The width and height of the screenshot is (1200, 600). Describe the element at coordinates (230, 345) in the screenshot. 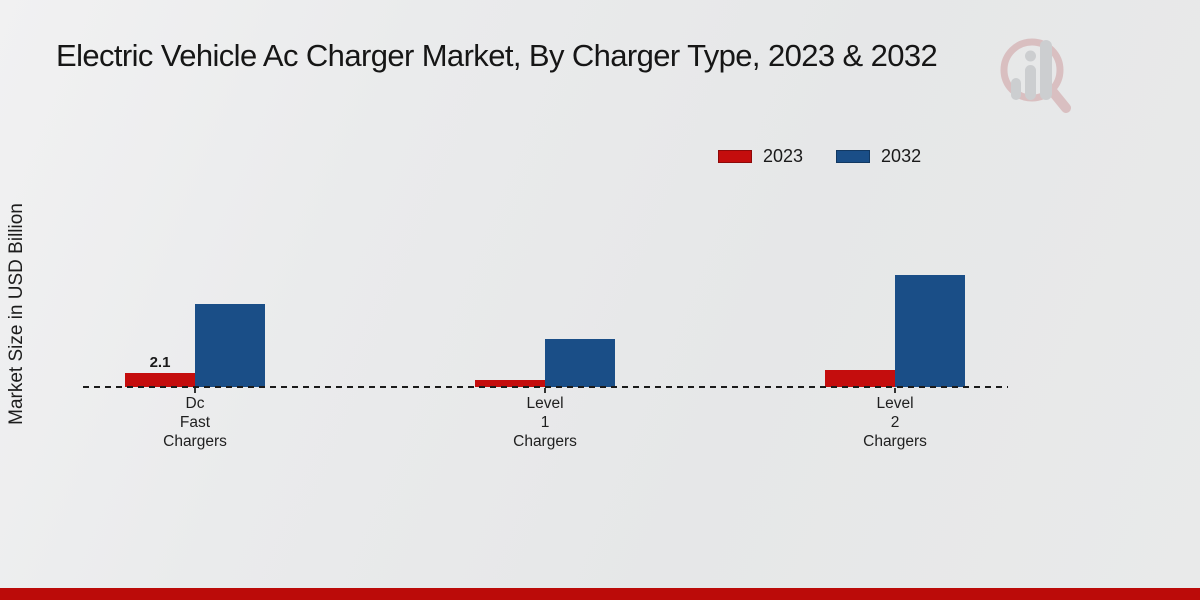

I see `bar-2032-dc-fast-chargers` at that location.